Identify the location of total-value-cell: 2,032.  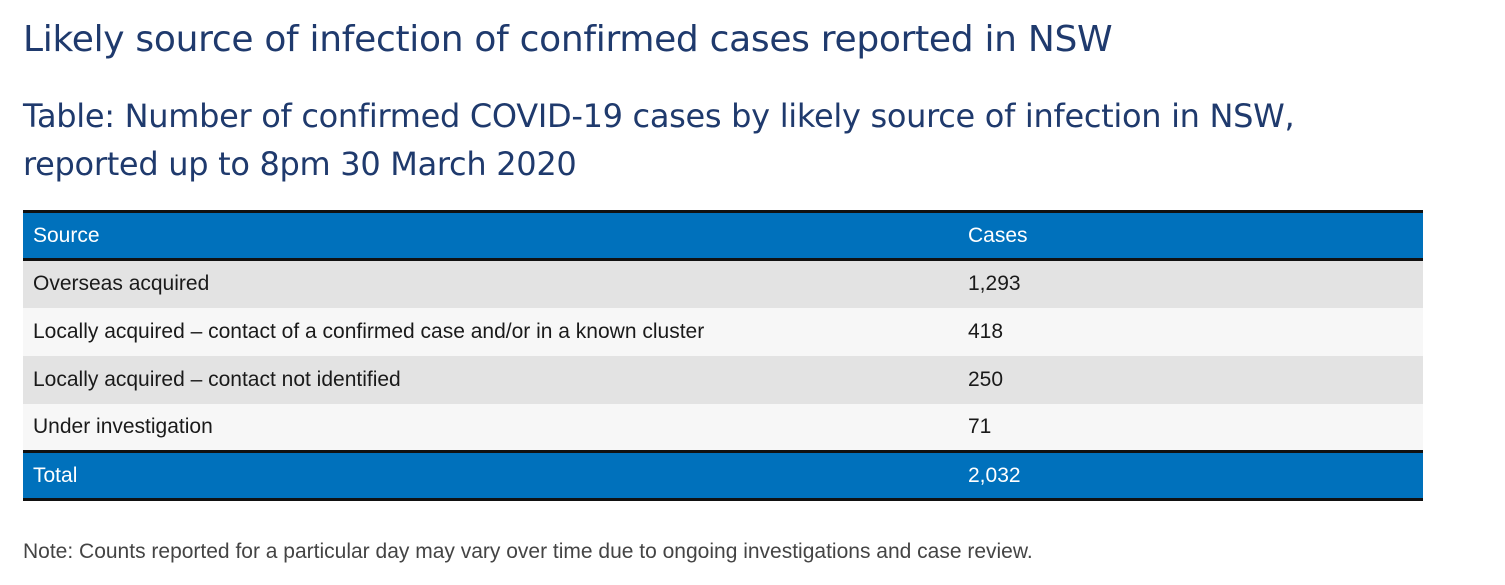
(1190, 475).